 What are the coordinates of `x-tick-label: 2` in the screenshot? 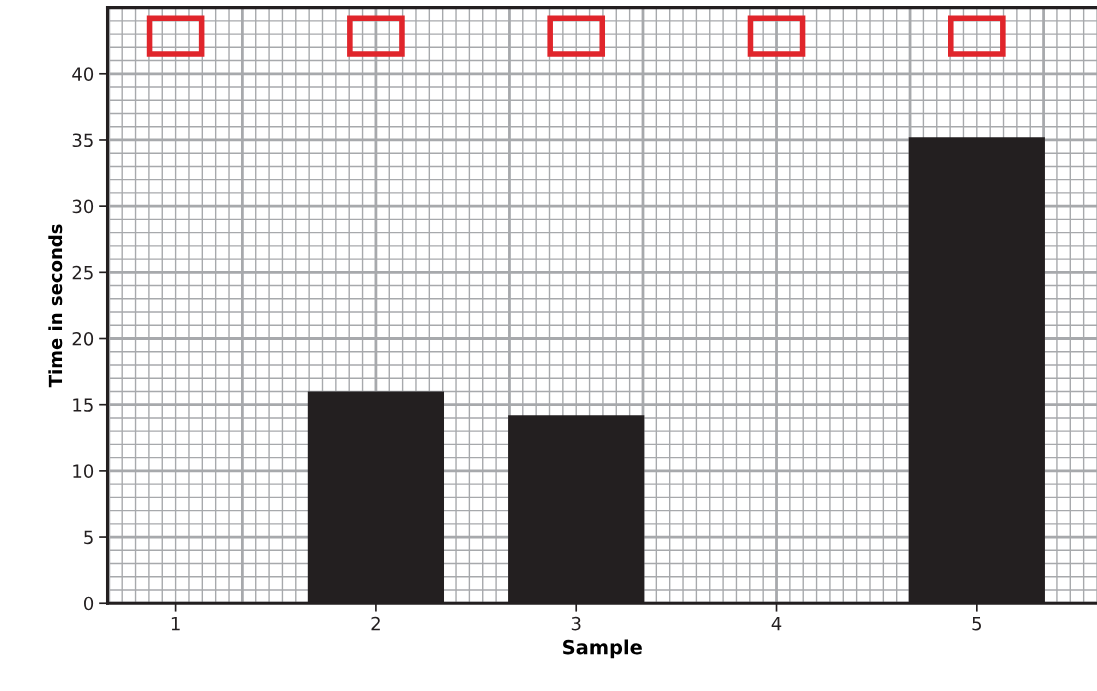 It's located at (375, 623).